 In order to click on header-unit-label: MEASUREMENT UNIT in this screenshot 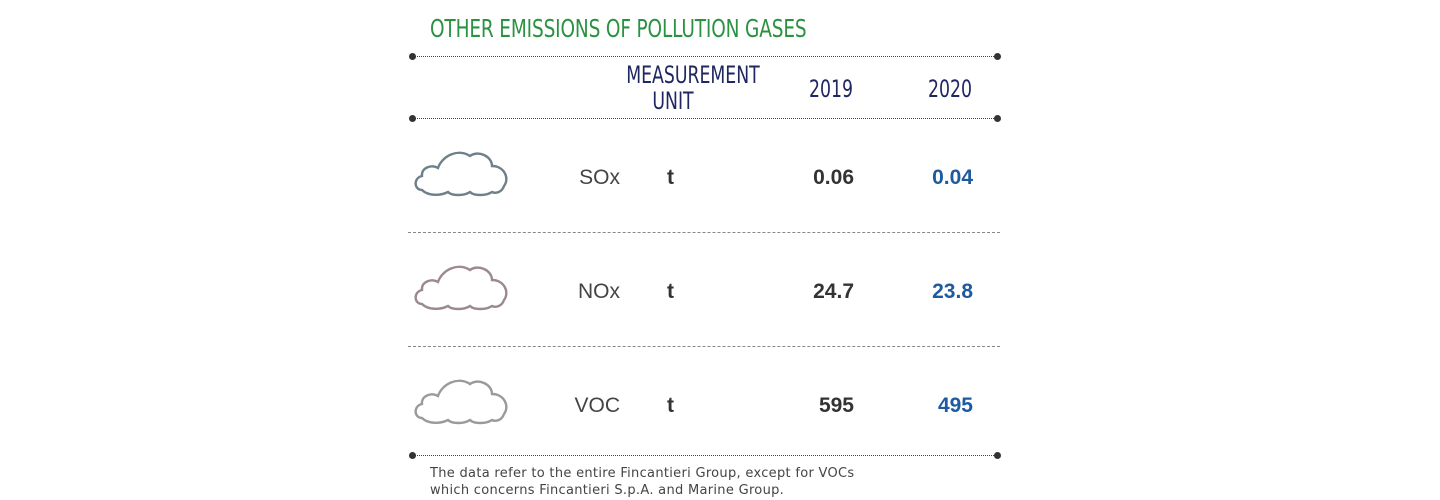, I will do `click(693, 88)`.